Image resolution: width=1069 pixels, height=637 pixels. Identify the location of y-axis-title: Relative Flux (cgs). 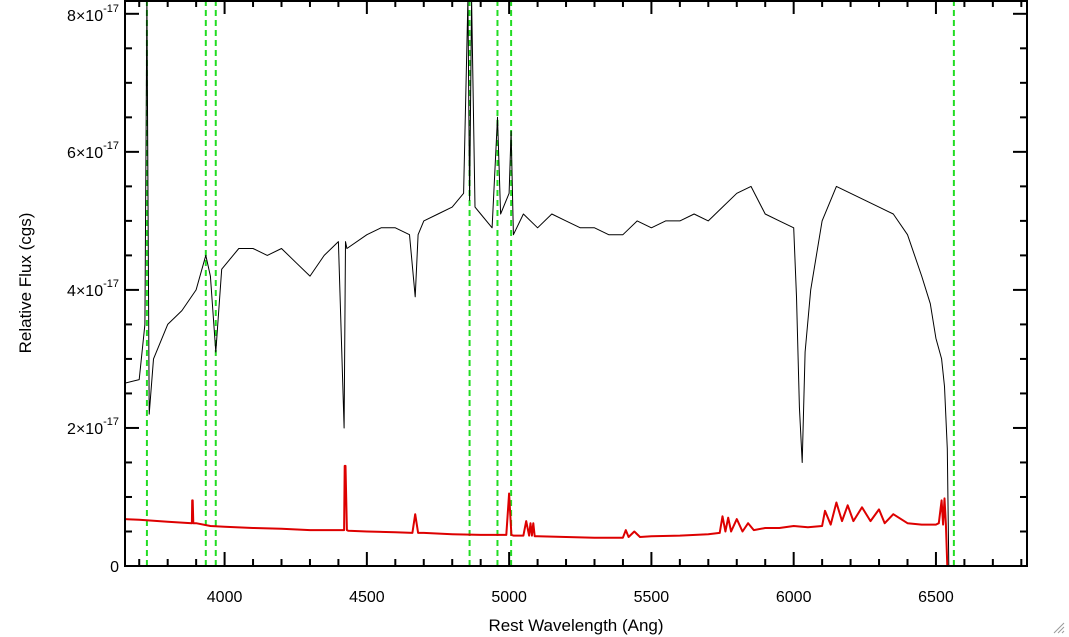
(25, 283).